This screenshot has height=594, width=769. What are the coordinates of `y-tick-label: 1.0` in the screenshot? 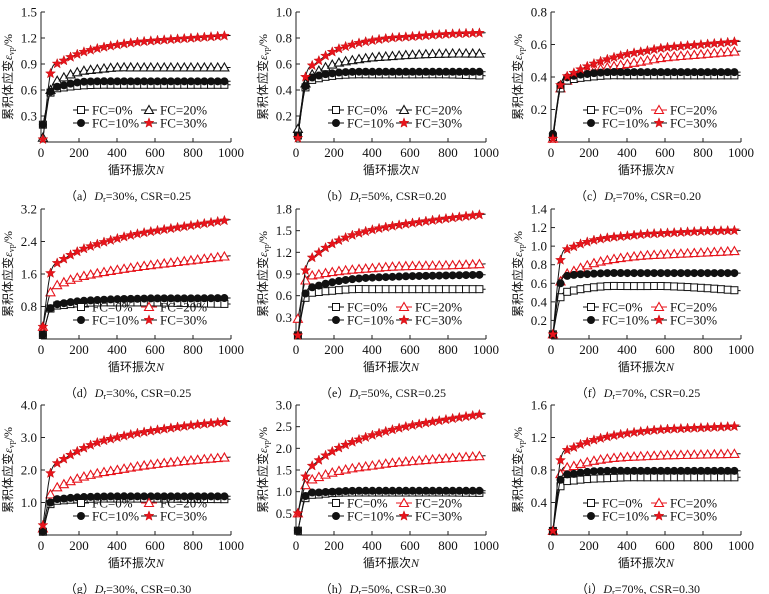 It's located at (539, 246).